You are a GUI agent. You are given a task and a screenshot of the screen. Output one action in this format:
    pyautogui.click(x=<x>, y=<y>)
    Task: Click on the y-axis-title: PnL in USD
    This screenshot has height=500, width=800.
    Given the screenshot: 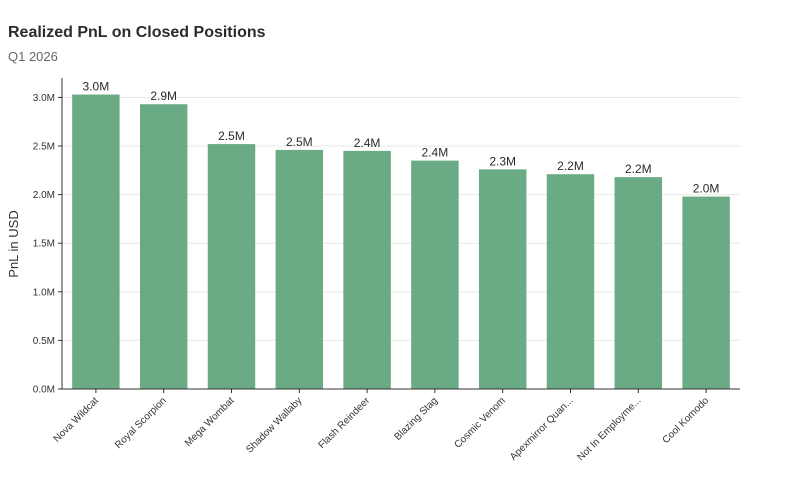 What is the action you would take?
    pyautogui.click(x=13, y=243)
    